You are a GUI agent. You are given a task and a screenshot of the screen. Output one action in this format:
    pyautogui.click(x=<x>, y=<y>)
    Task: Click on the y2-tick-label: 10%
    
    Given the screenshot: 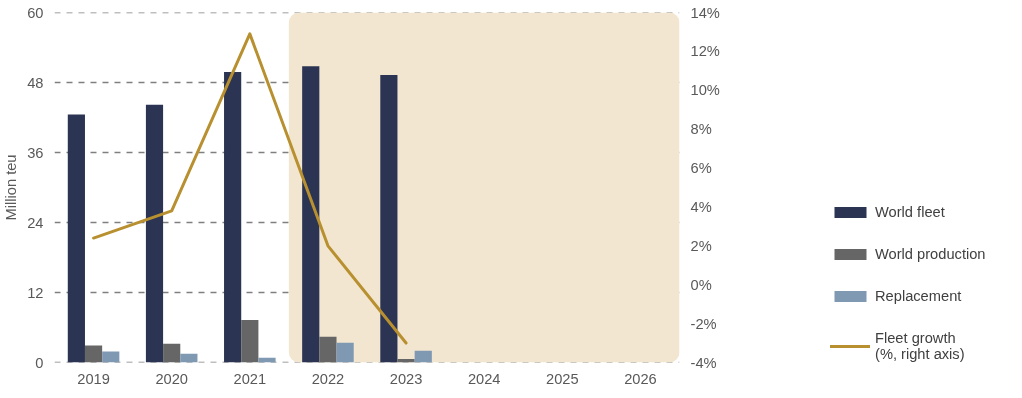 What is the action you would take?
    pyautogui.click(x=705, y=90)
    